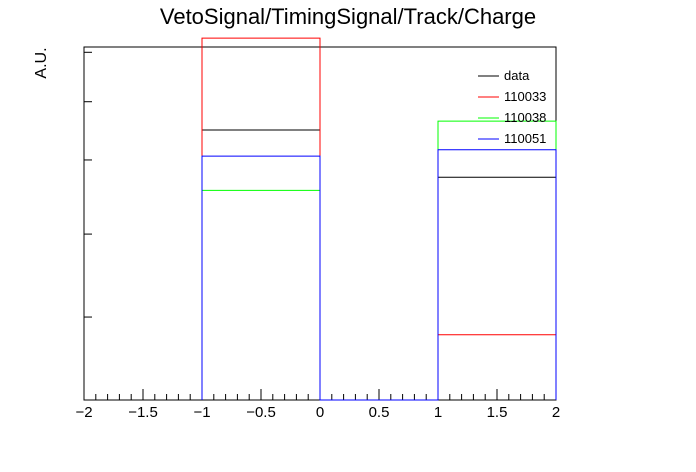  What do you see at coordinates (525, 96) in the screenshot?
I see `legend-label-110033: 110033` at bounding box center [525, 96].